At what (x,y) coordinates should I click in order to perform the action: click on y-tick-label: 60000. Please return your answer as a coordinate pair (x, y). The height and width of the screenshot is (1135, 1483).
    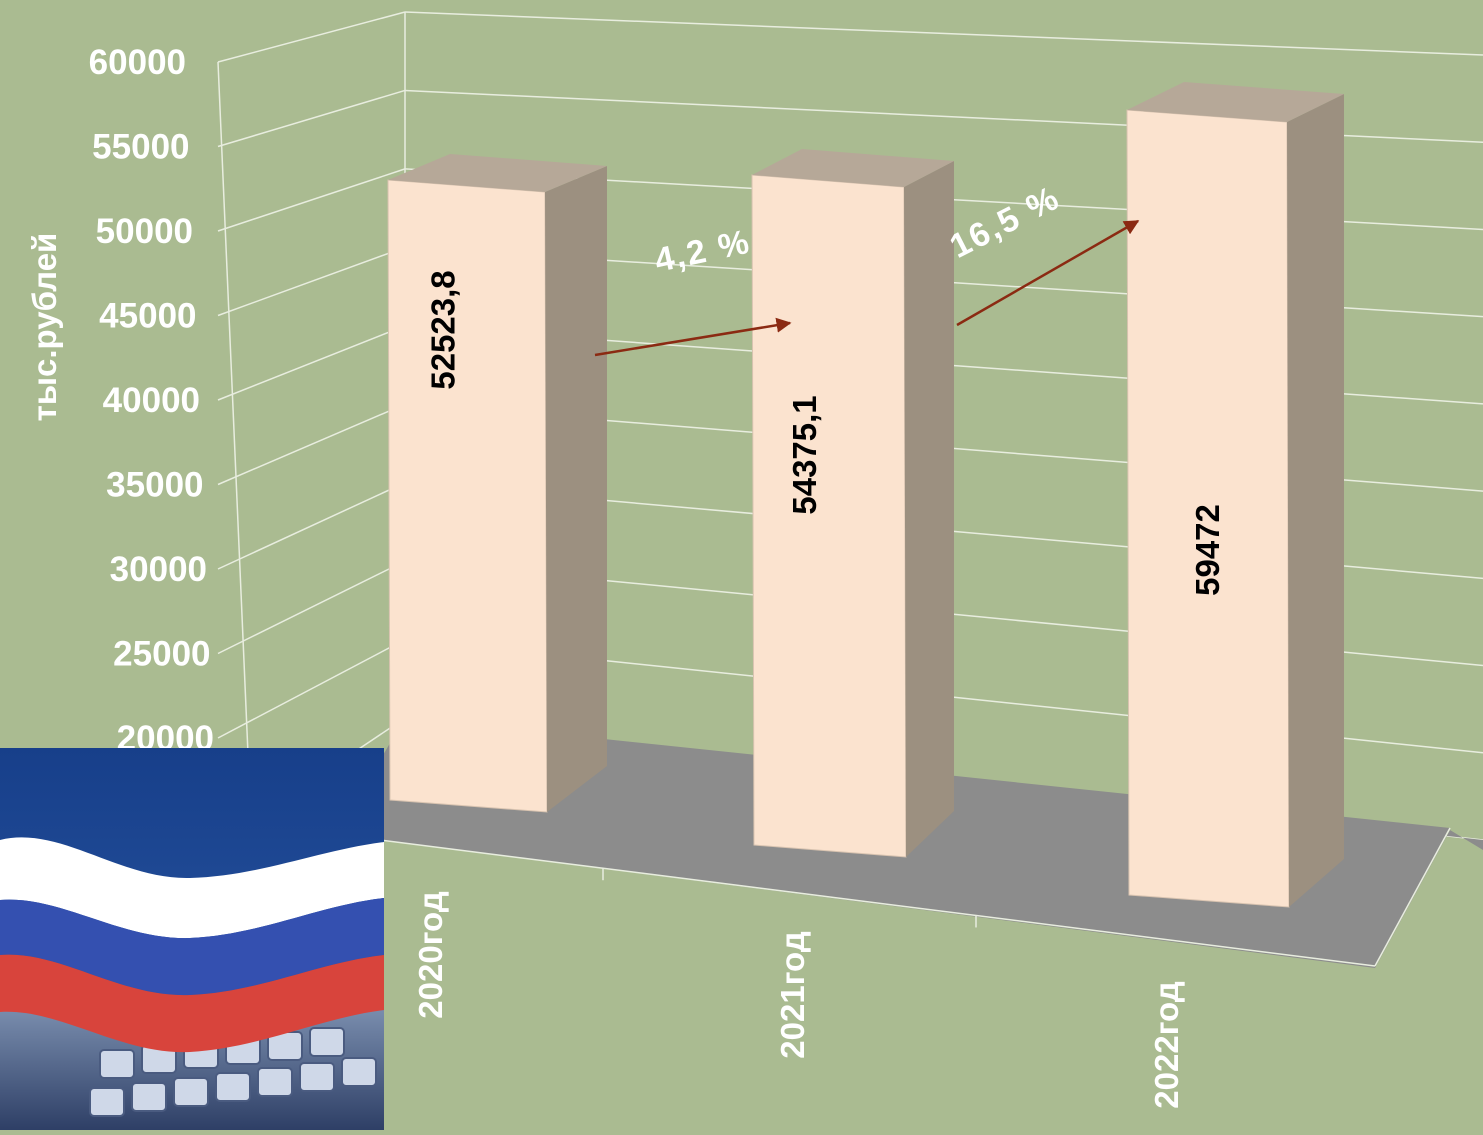
    Looking at the image, I should click on (137, 62).